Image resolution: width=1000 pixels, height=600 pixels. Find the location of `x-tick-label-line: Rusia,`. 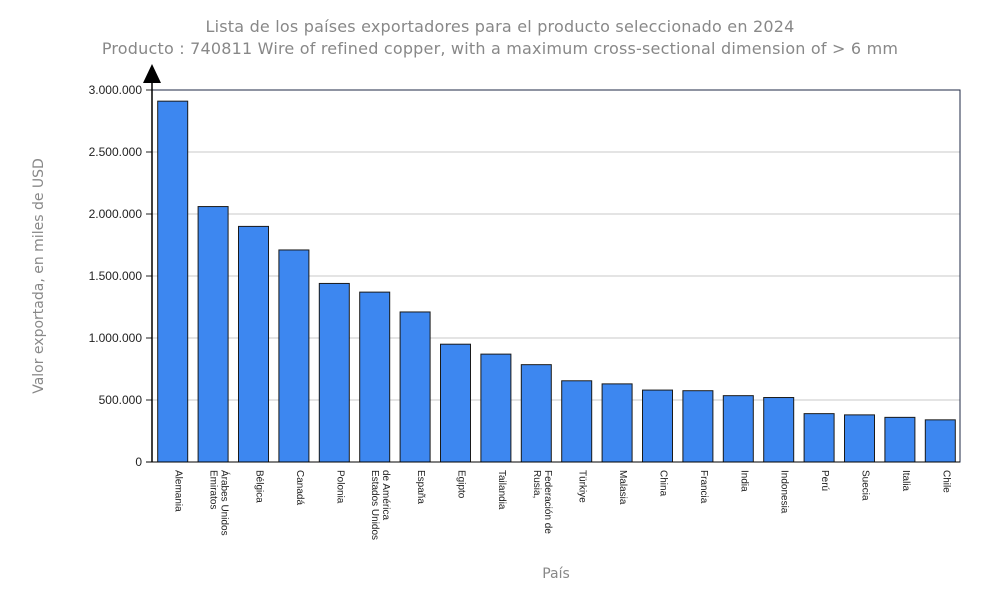

x-tick-label-line: Rusia, is located at coordinates (536, 484).